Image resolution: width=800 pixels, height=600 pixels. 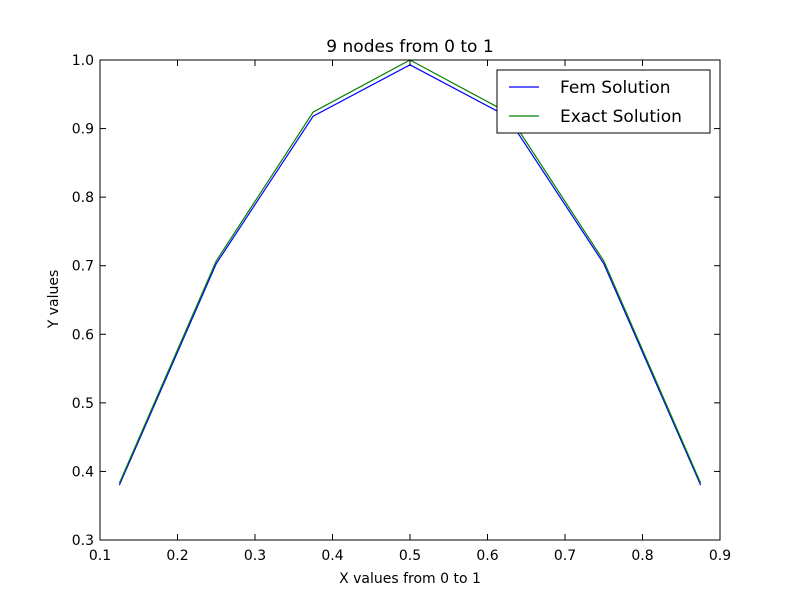 What do you see at coordinates (409, 47) in the screenshot?
I see `chart-title: 9 nodes from 0 to 1` at bounding box center [409, 47].